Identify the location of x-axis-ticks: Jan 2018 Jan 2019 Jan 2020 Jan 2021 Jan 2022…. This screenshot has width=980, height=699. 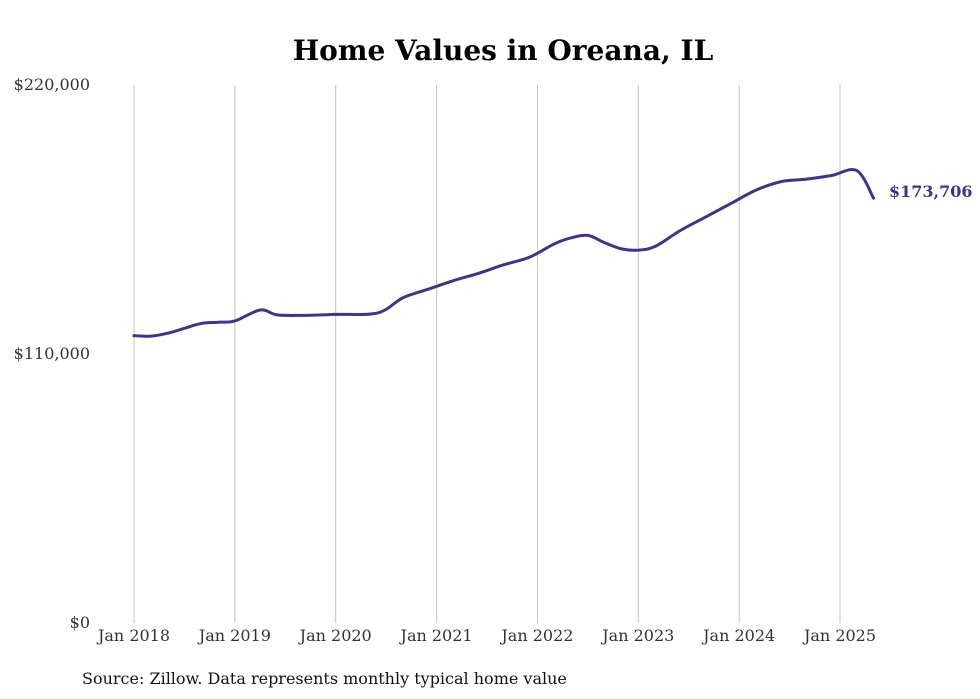
(486, 635).